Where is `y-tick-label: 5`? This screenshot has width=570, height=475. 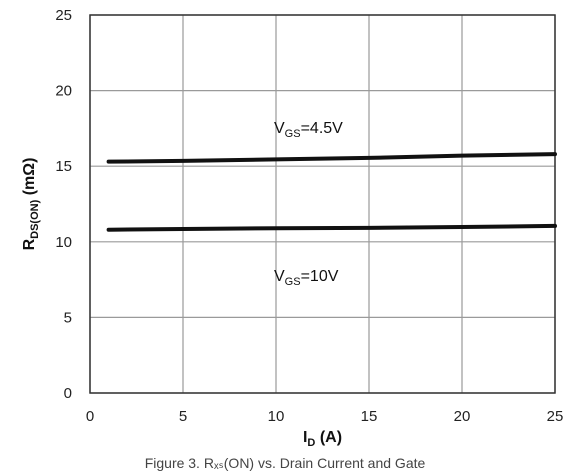
y-tick-label: 5 is located at coordinates (68, 317).